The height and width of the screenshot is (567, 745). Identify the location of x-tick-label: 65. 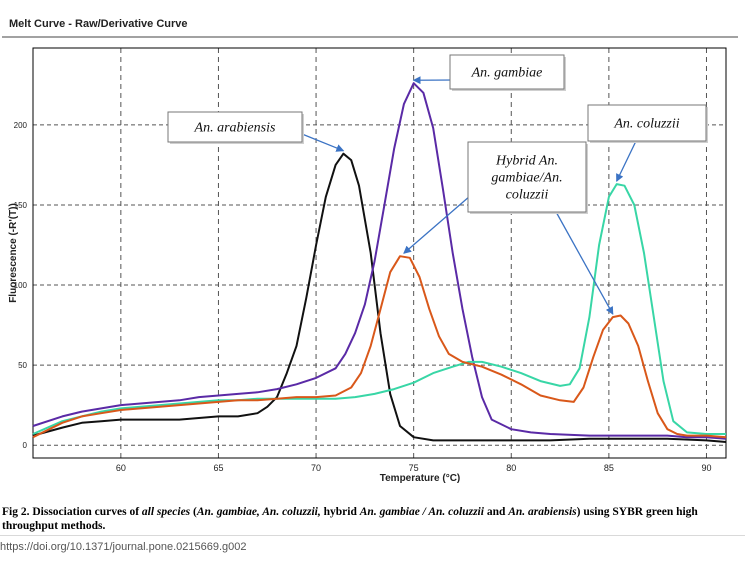
(218, 468).